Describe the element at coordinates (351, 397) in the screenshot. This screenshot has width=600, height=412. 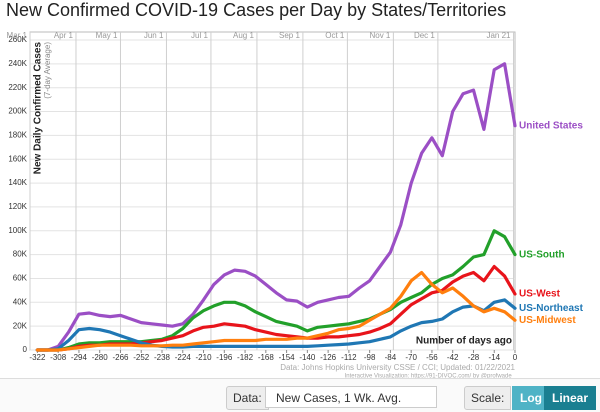
I see `data-select: New Cases, 1 Wk. Avg.` at that location.